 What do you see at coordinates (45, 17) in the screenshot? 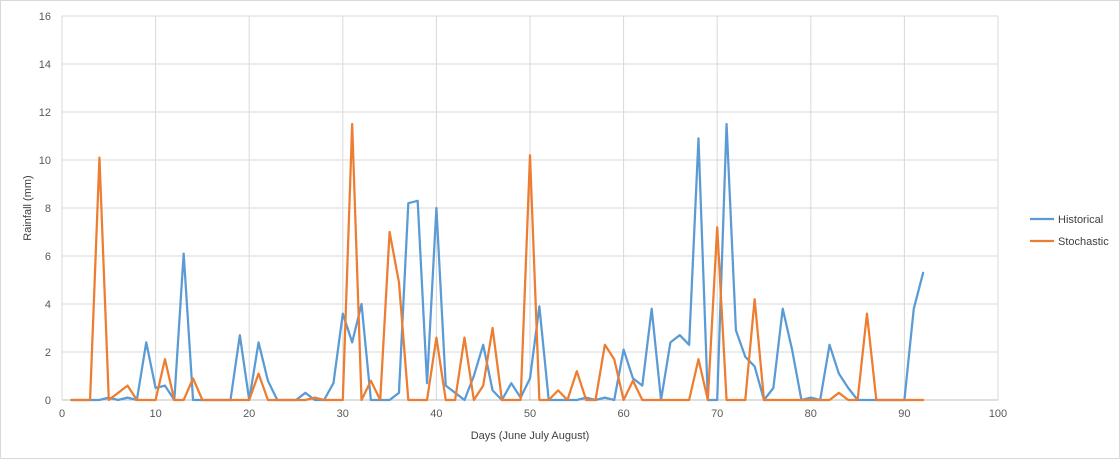
I see `y-tick-label: 16` at bounding box center [45, 17].